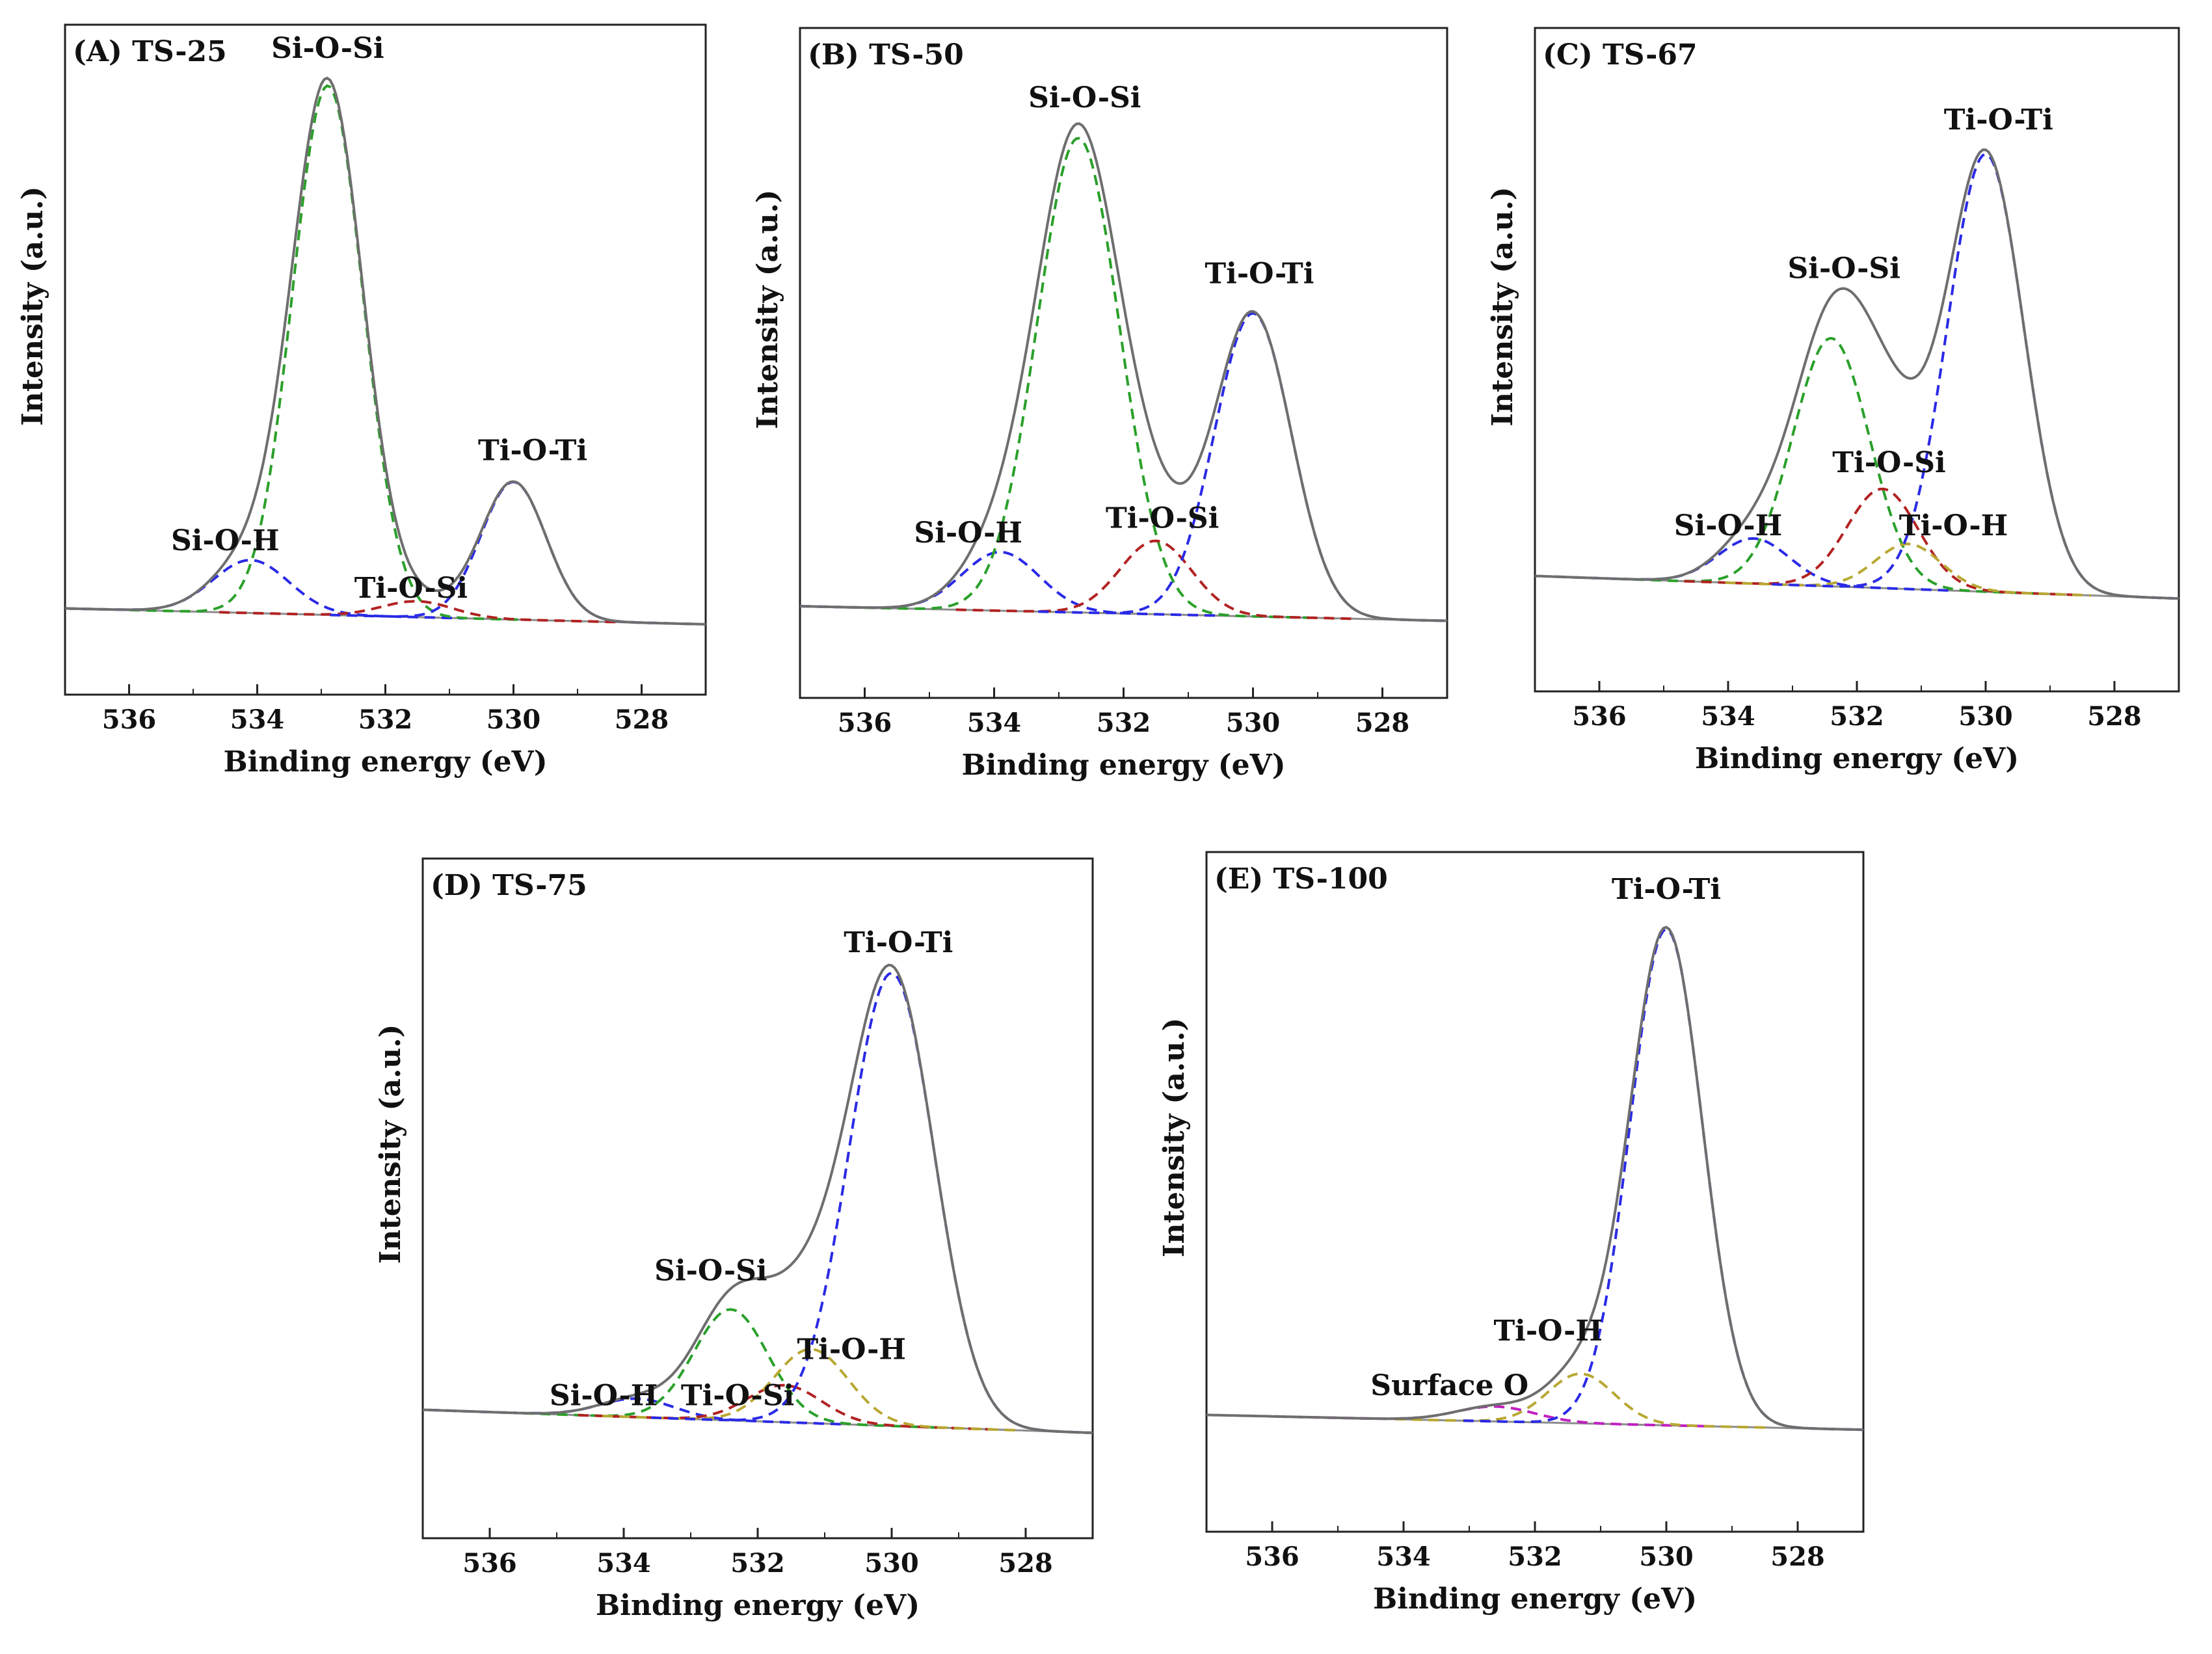 This screenshot has width=2212, height=1654. What do you see at coordinates (1620, 55) in the screenshot?
I see `panel-title: (C) TS-67` at bounding box center [1620, 55].